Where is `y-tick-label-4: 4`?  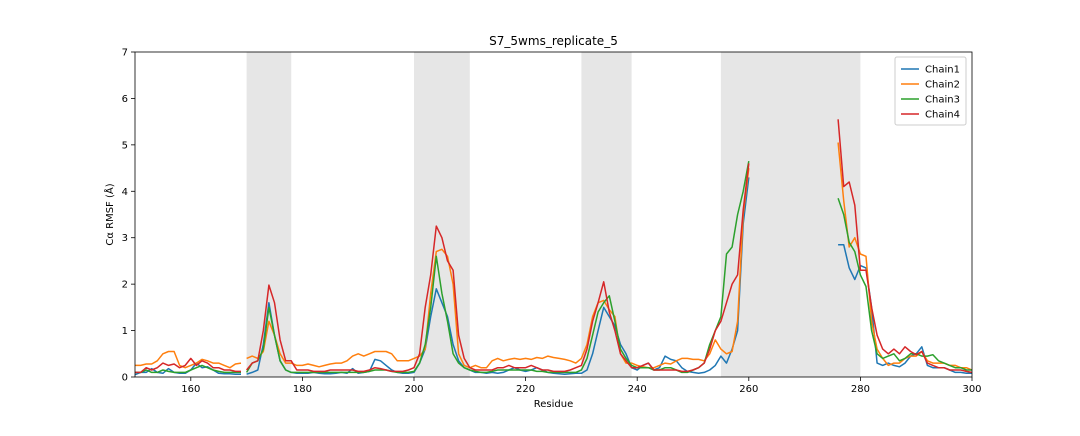 y-tick-label-4: 4 is located at coordinates (125, 192).